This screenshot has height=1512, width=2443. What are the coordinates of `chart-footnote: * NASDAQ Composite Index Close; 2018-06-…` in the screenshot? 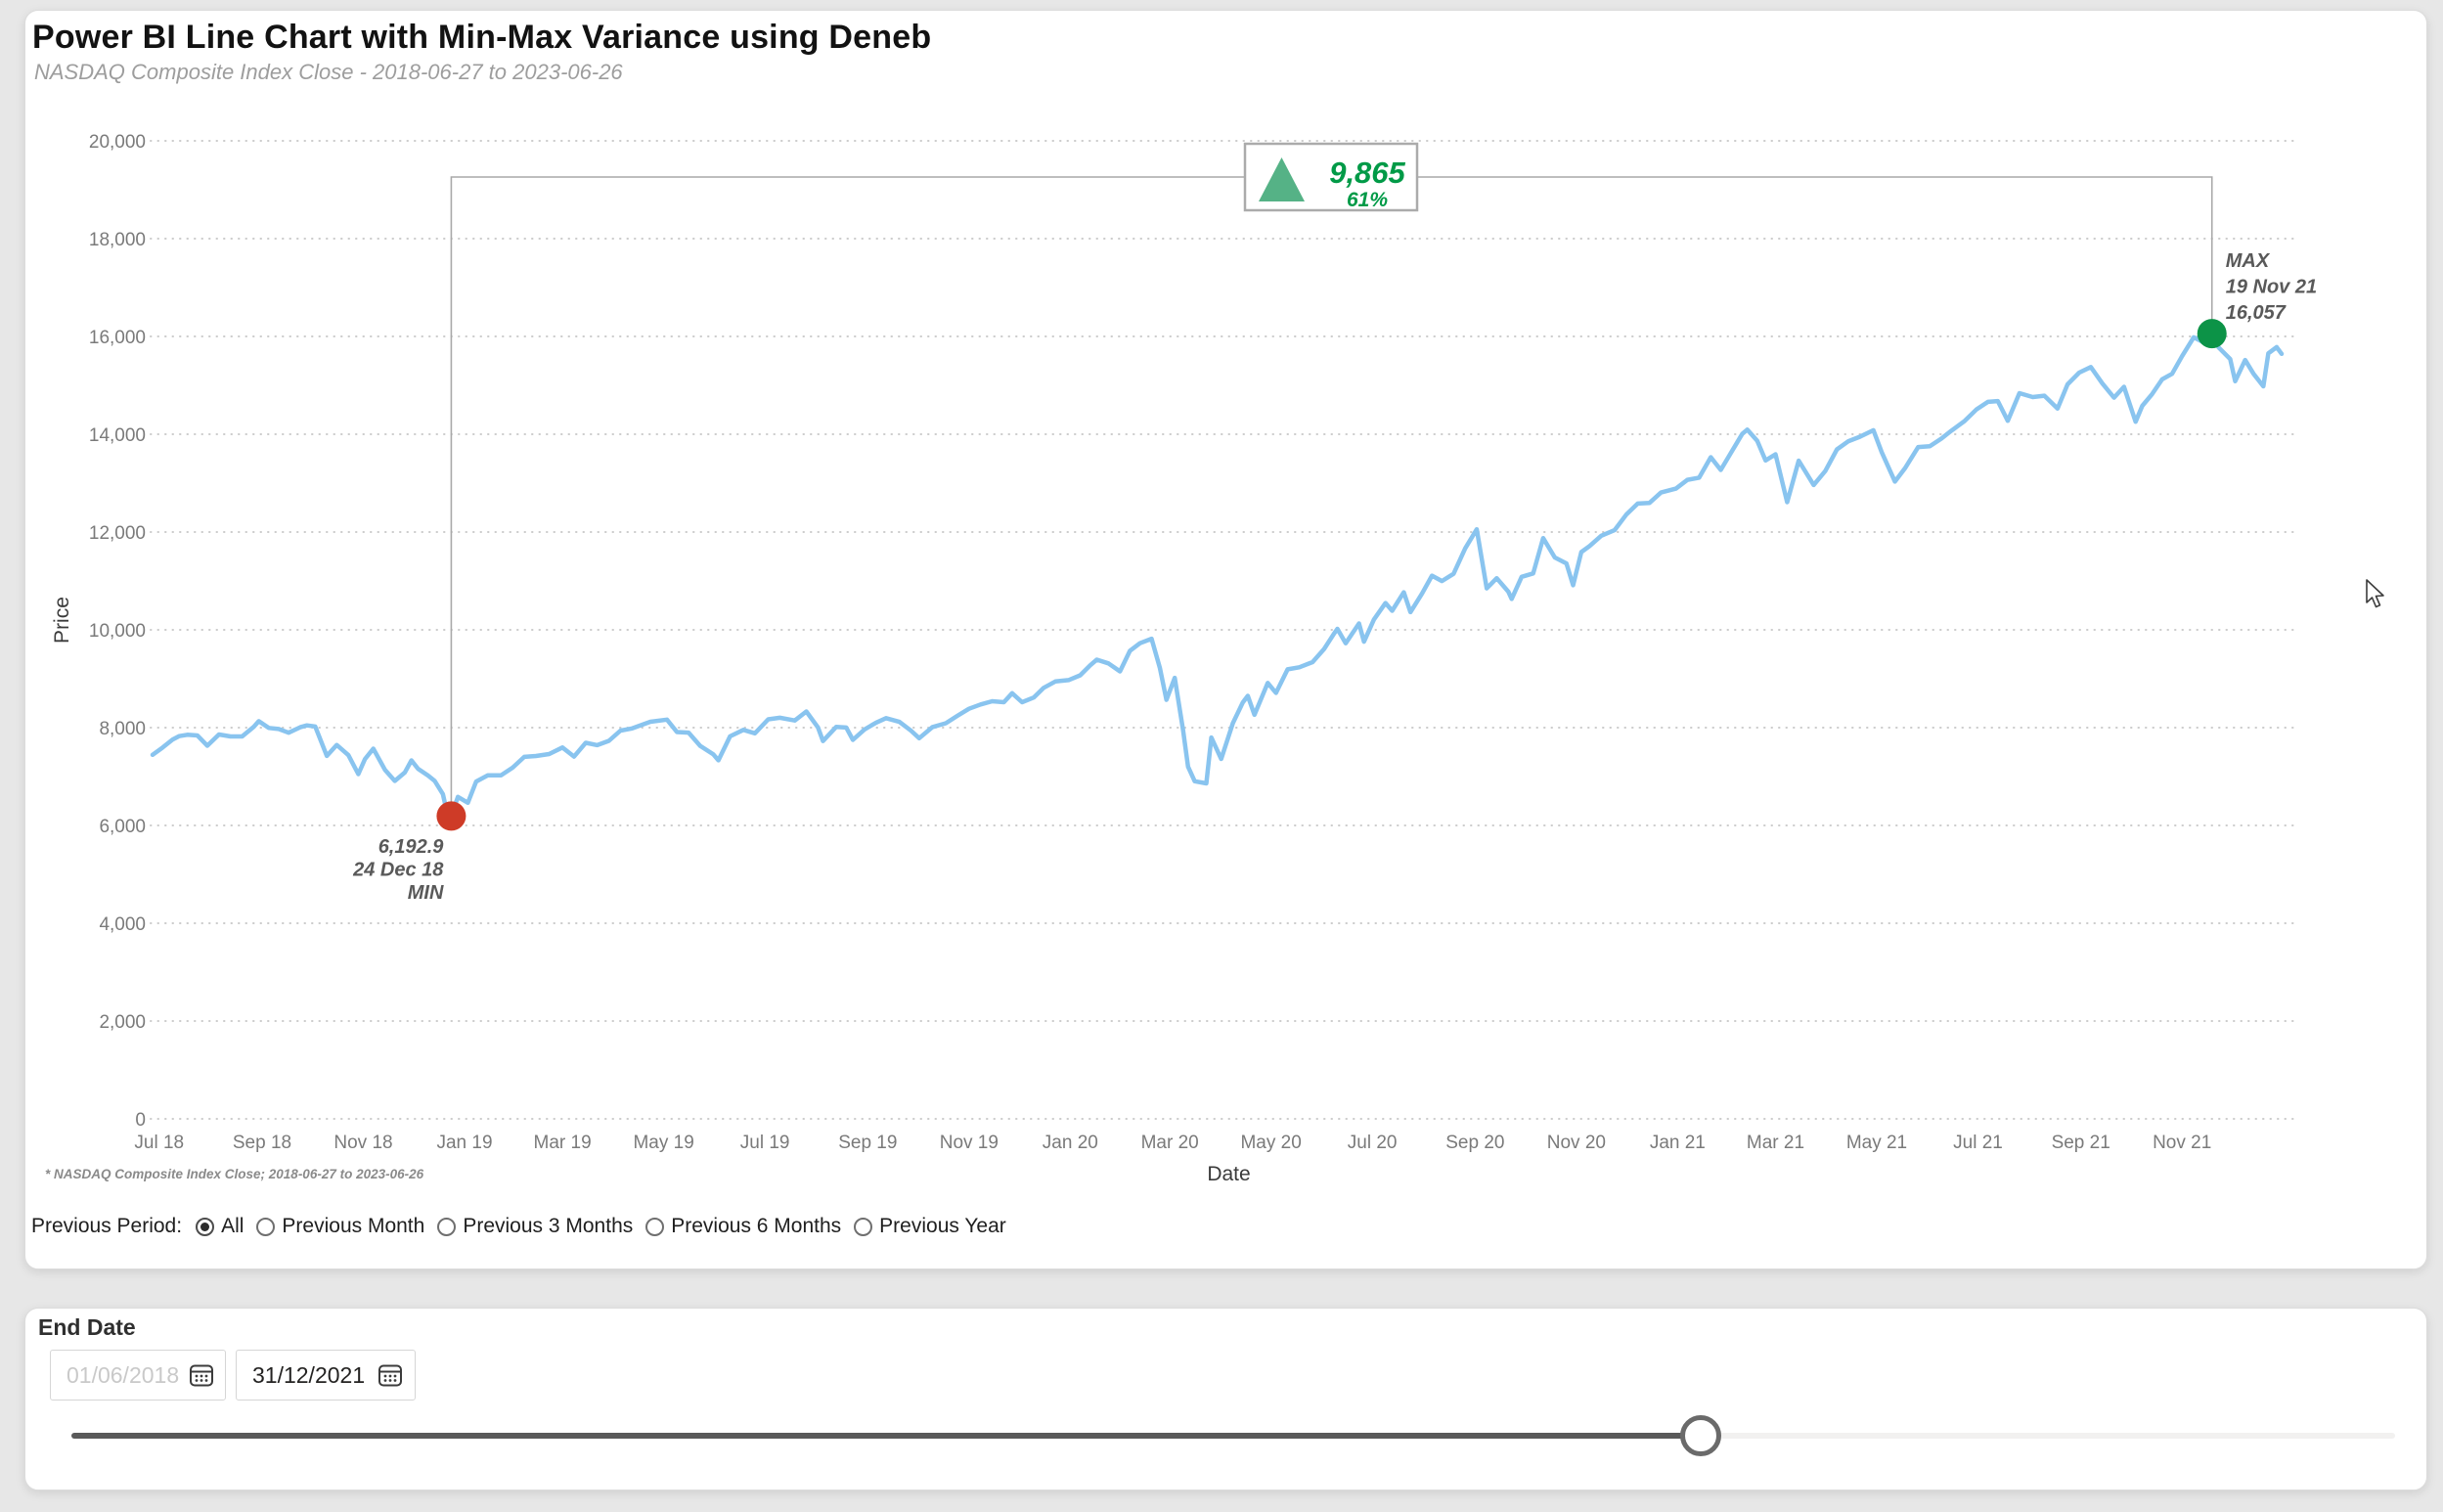 It's located at (234, 1174).